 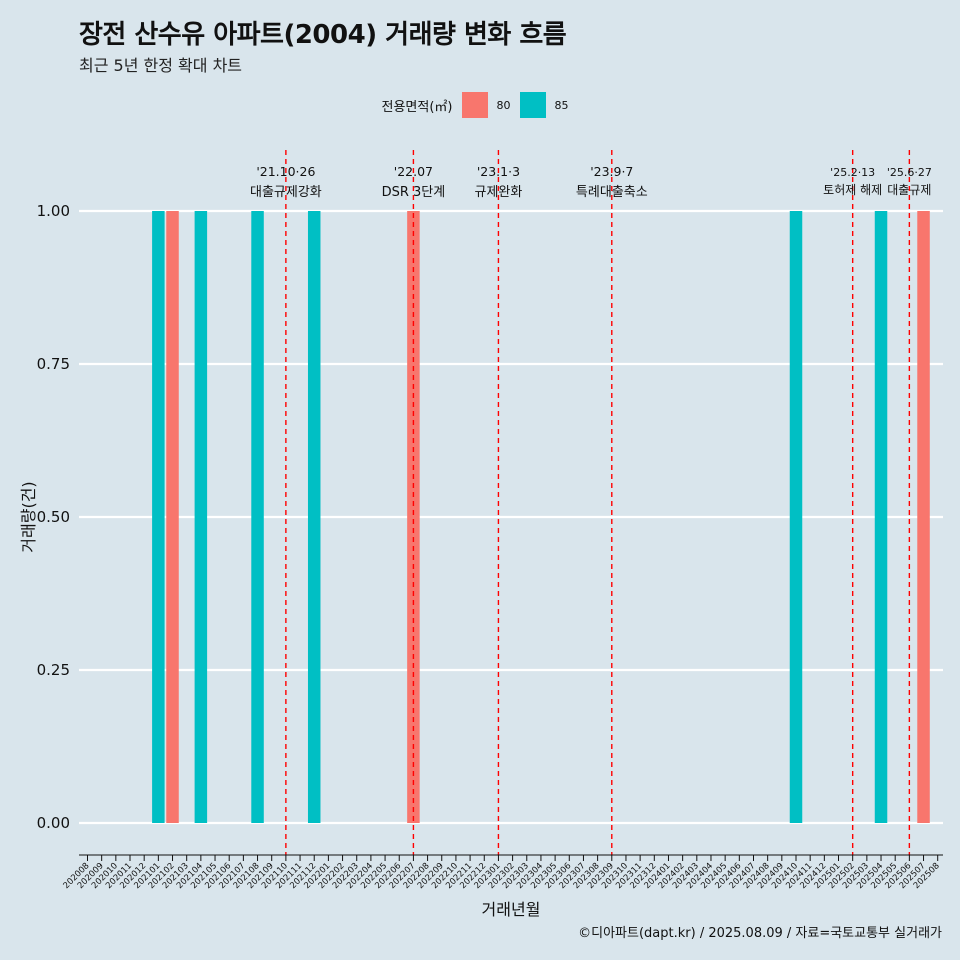 I want to click on event-label: 토허제 해제, so click(x=852, y=190).